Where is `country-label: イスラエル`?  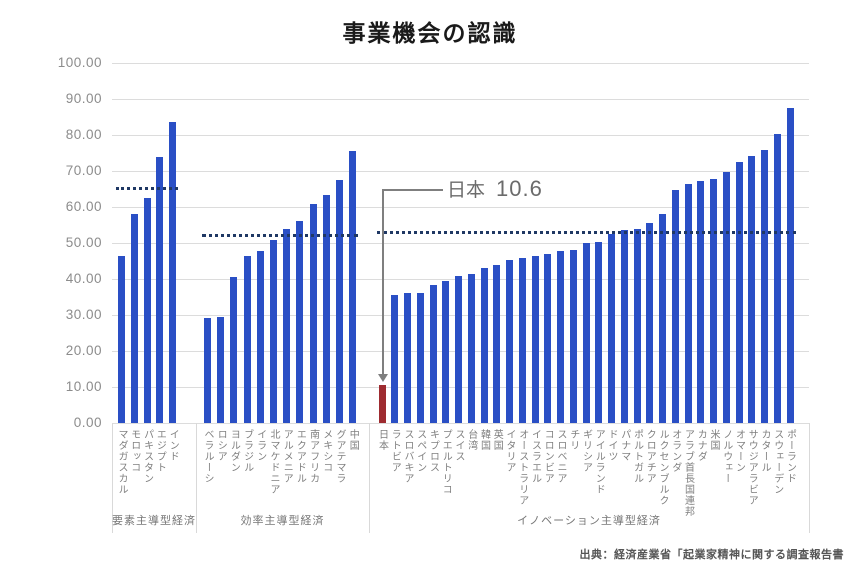
country-label: イスラエル is located at coordinates (535, 456).